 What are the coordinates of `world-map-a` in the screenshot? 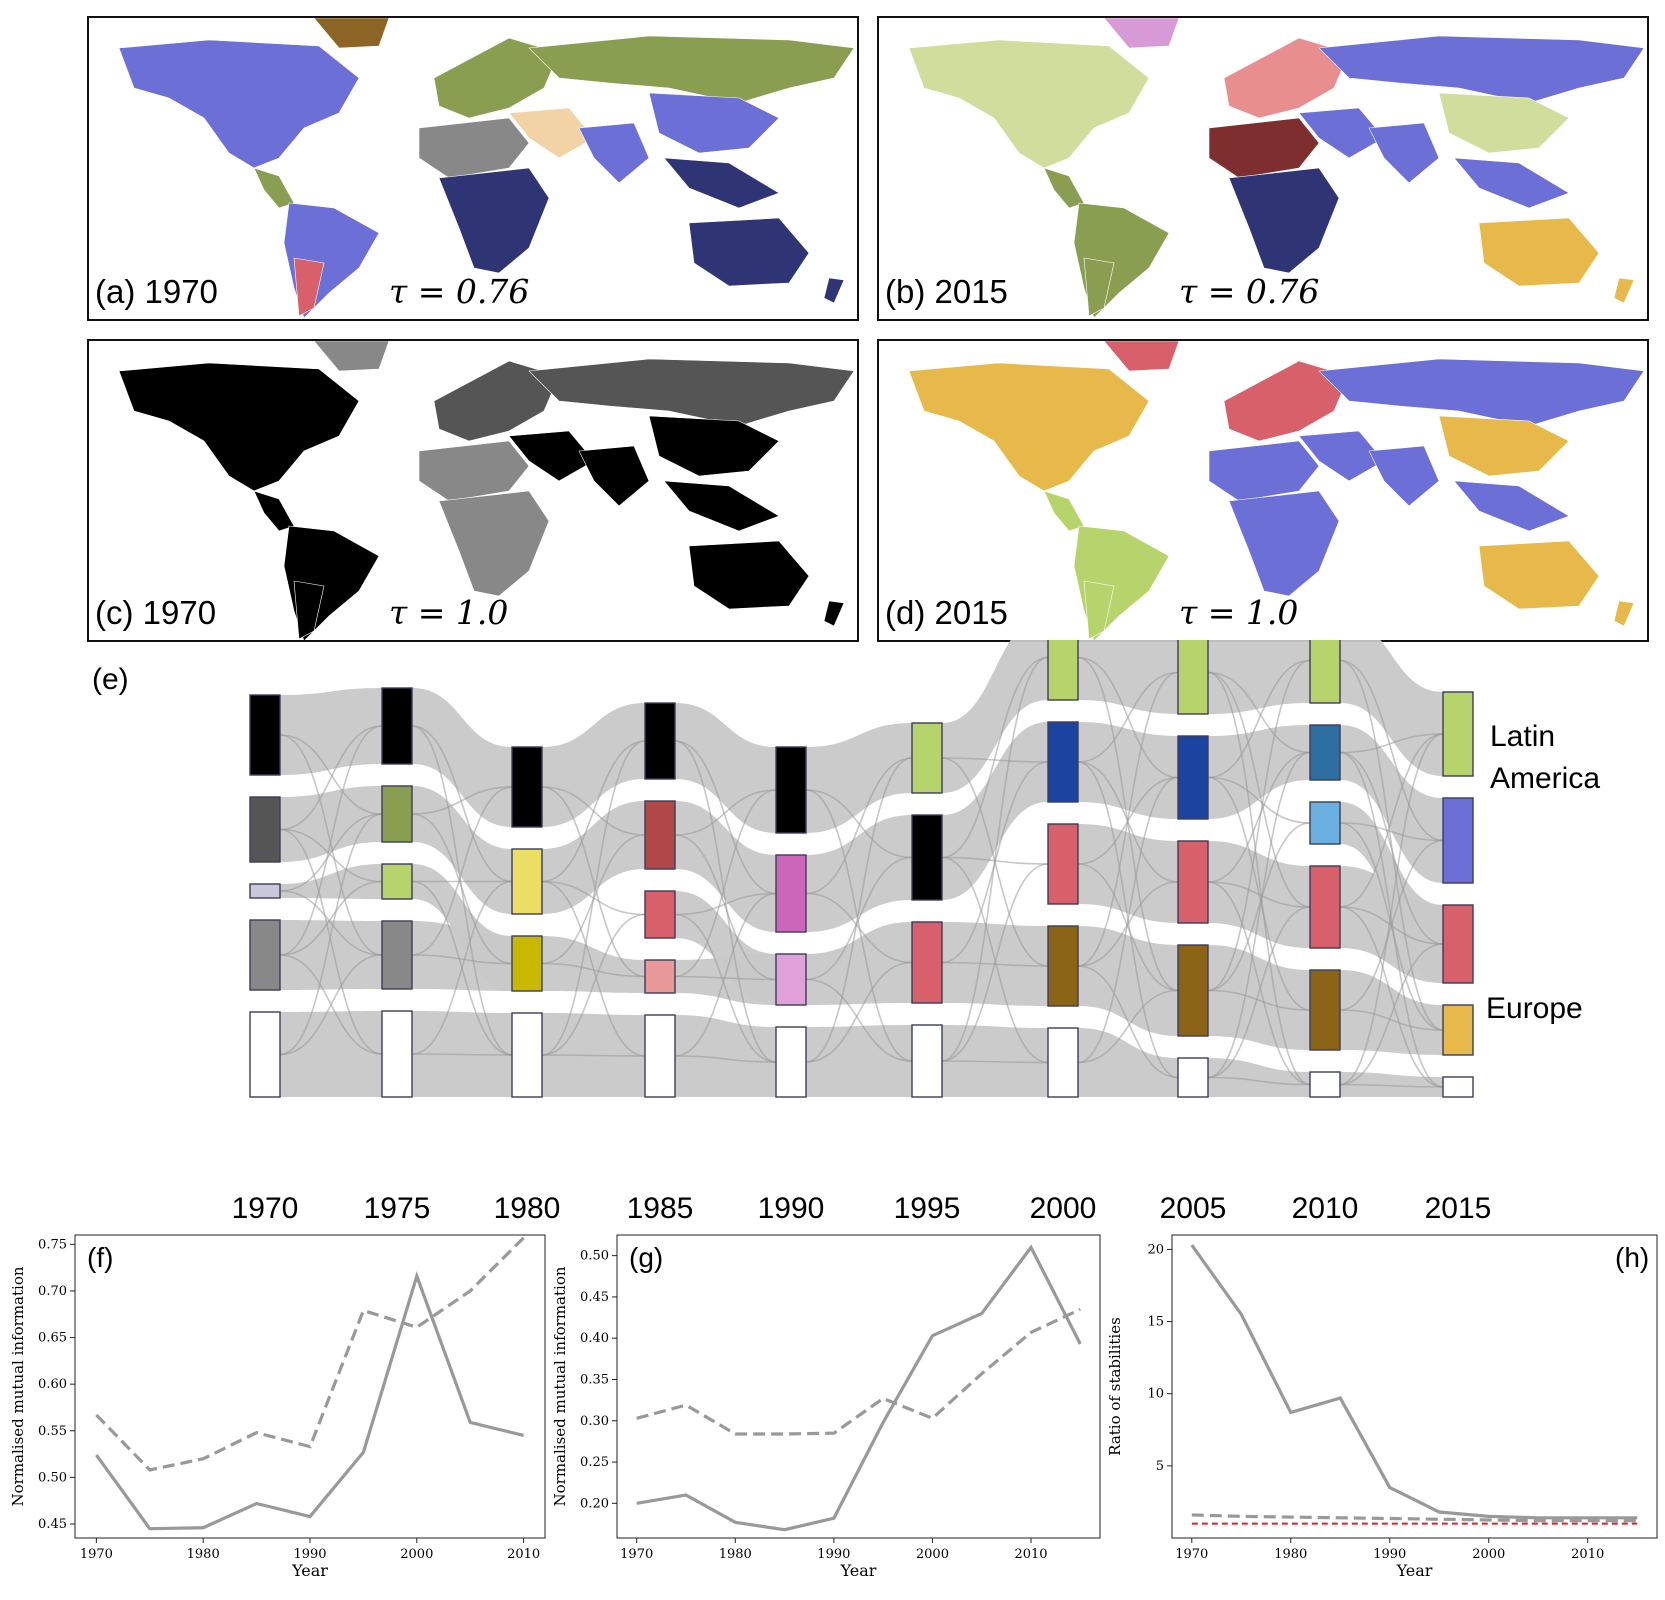 It's located at (486, 168).